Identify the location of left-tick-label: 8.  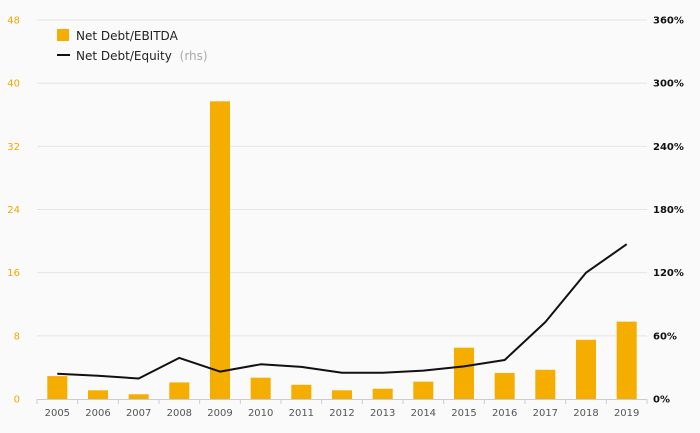
(17, 336).